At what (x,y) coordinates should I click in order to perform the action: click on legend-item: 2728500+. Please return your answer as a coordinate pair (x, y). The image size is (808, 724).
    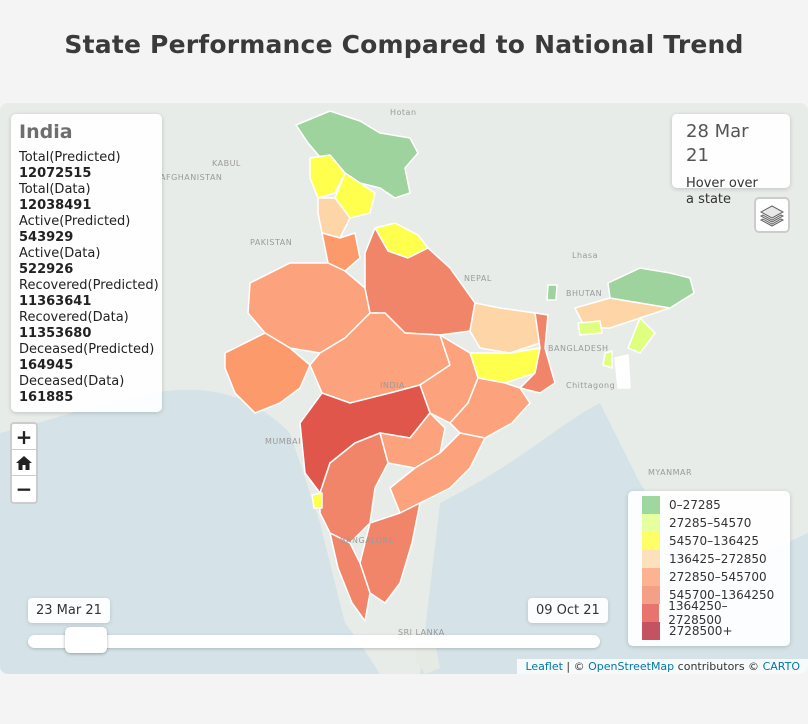
    Looking at the image, I should click on (709, 631).